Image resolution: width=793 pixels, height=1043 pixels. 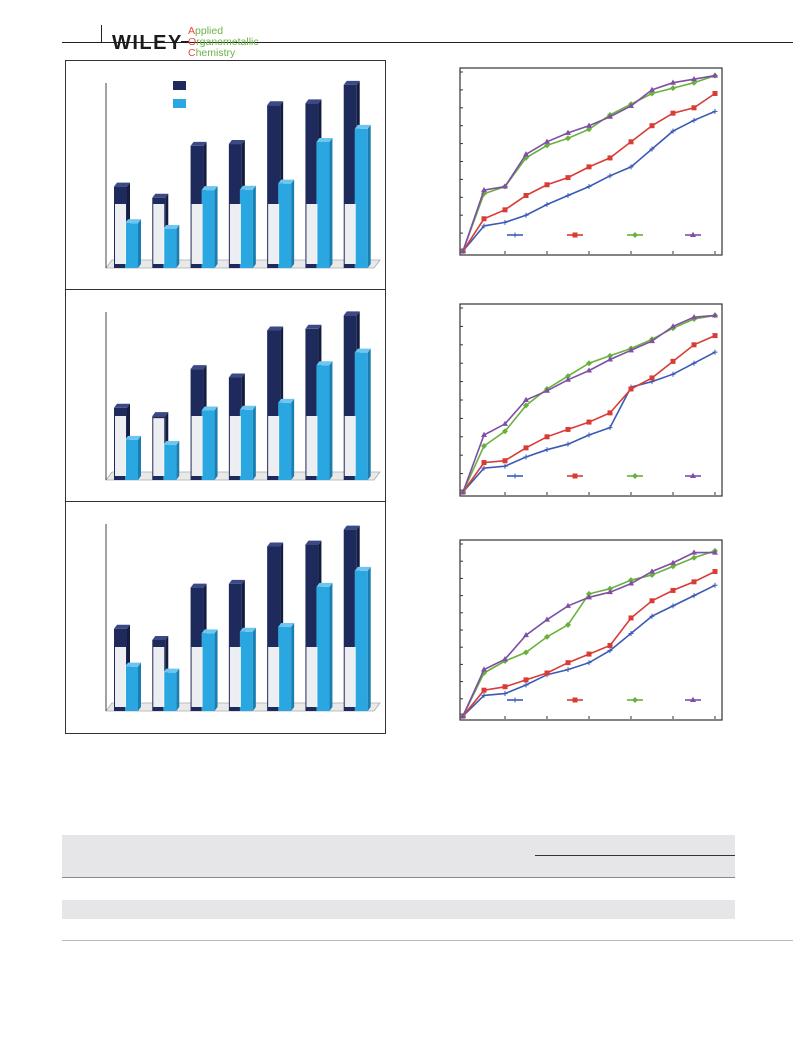 I want to click on bar-panel-th, so click(x=225, y=617).